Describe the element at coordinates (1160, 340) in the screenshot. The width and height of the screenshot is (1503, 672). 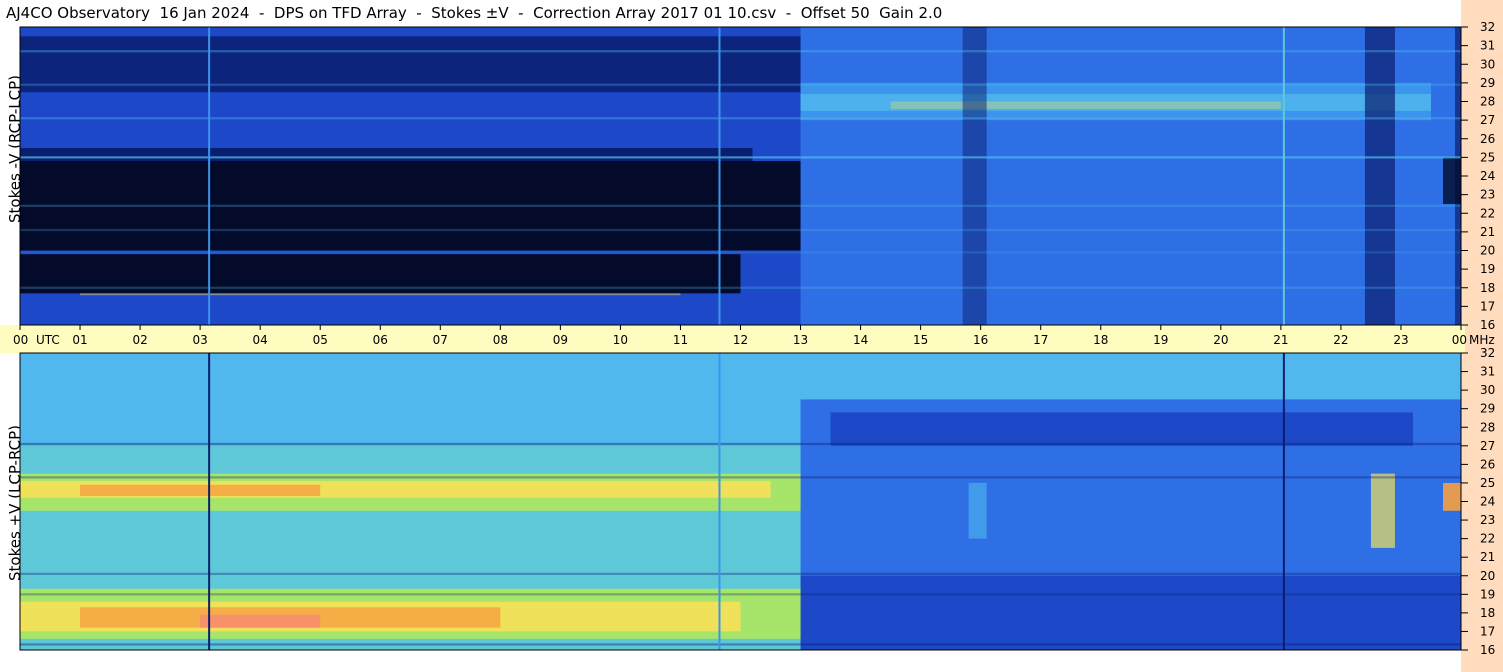
I see `time-tick-label: 19` at that location.